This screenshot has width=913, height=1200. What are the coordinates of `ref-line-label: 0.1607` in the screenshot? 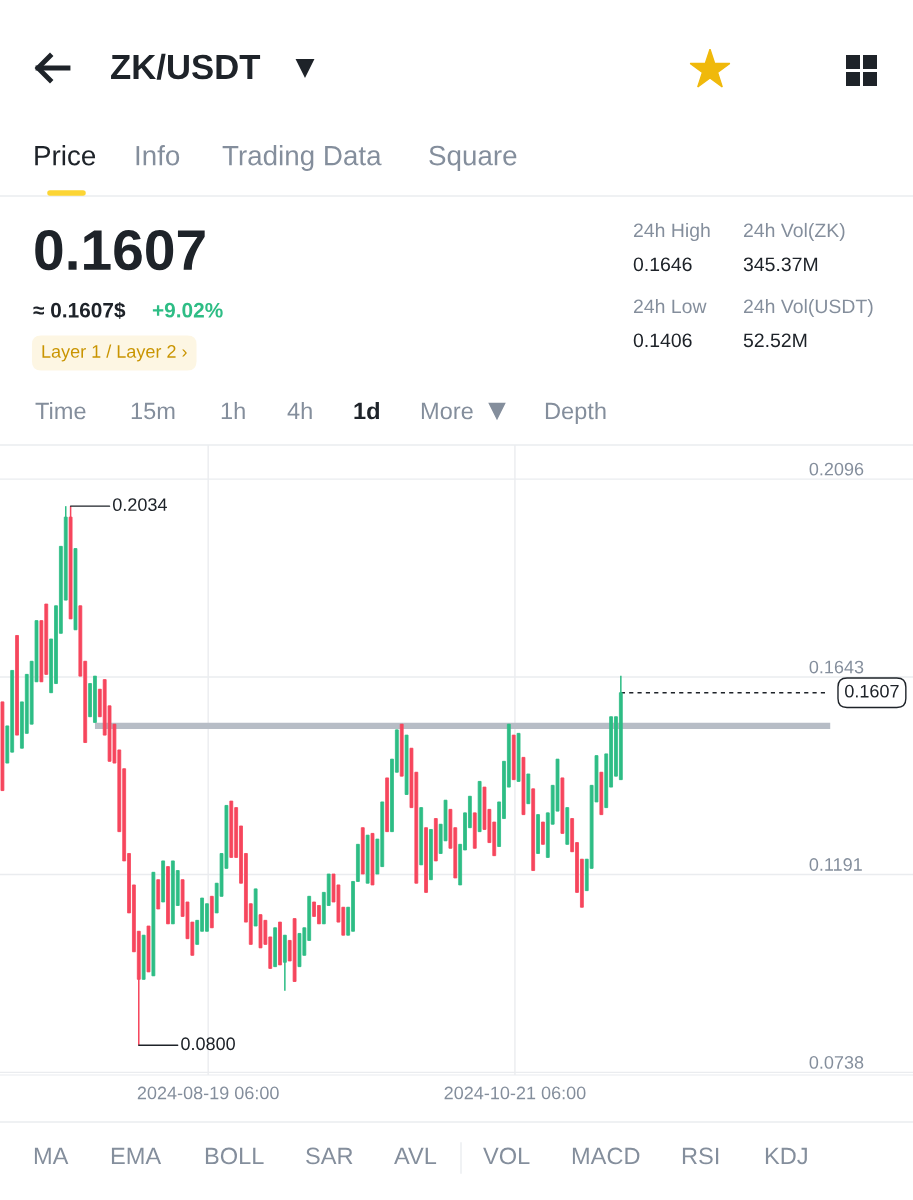 It's located at (872, 691).